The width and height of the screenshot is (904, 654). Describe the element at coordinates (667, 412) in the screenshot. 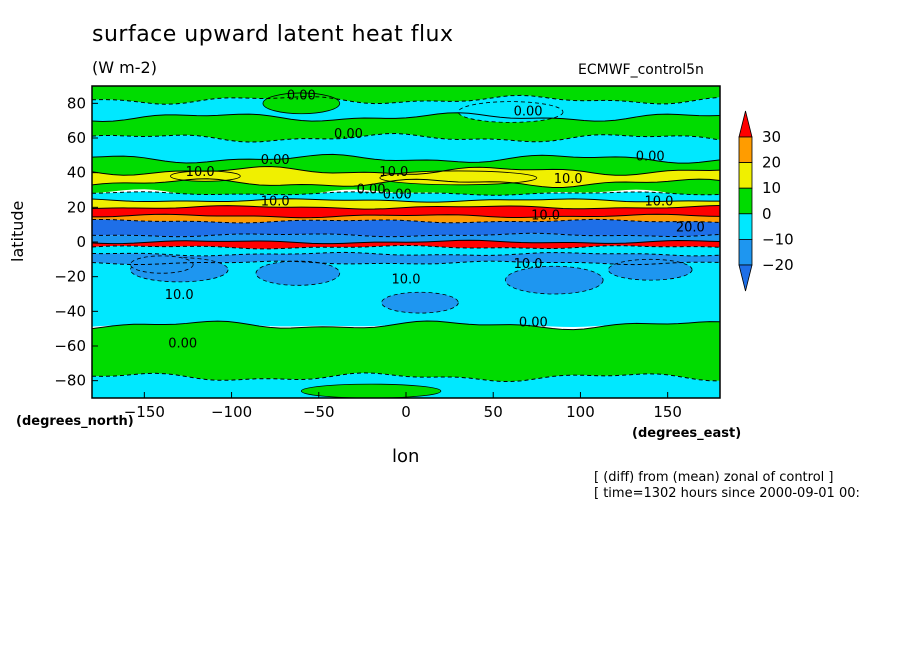

I see `x-tick-label: 150` at that location.